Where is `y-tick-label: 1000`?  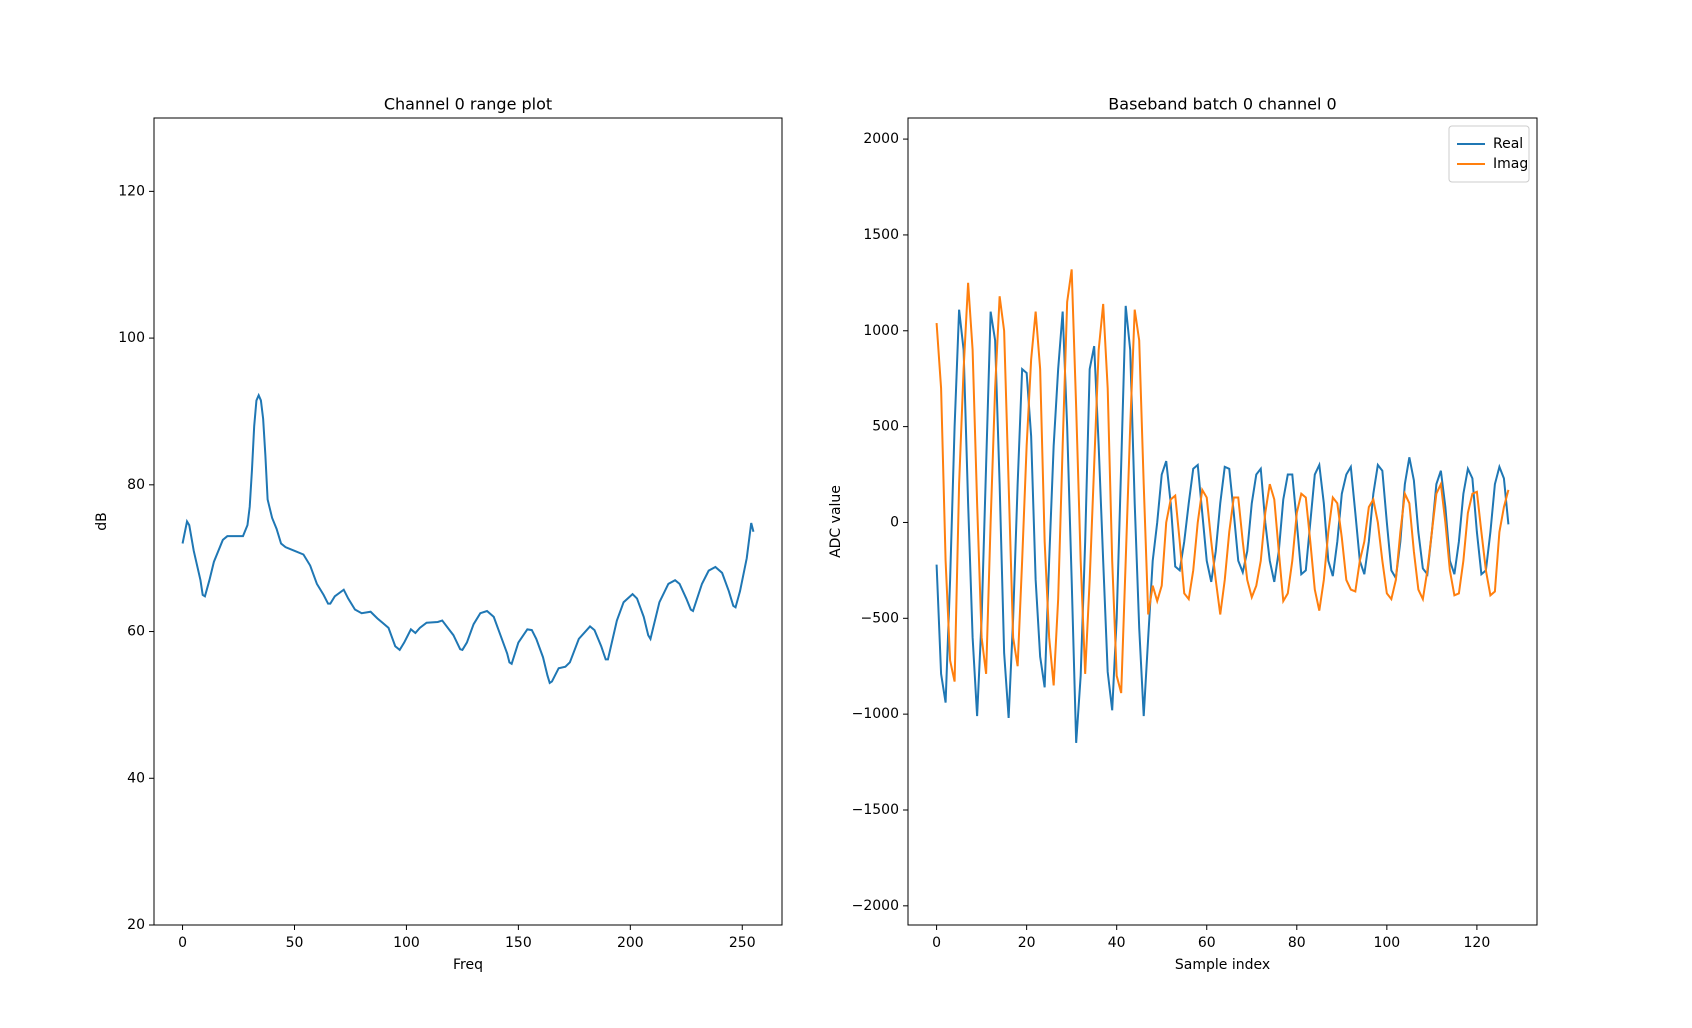
y-tick-label: 1000 is located at coordinates (881, 331).